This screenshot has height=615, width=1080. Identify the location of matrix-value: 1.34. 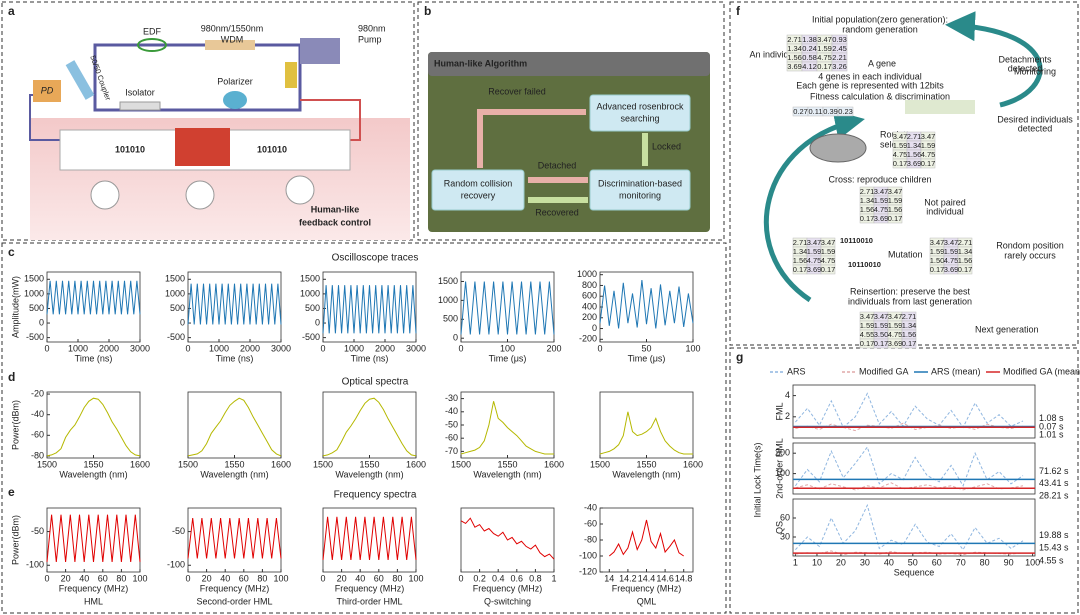
(867, 200).